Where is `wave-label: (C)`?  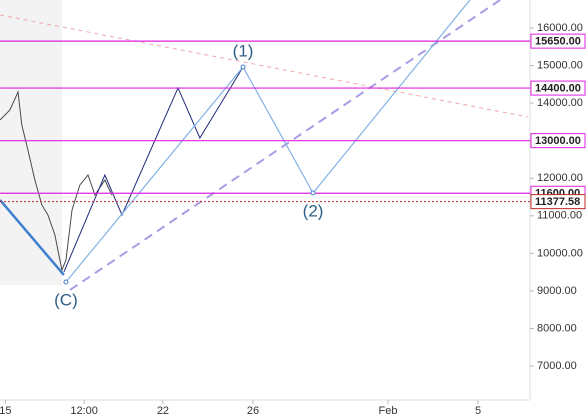 wave-label: (C) is located at coordinates (66, 299).